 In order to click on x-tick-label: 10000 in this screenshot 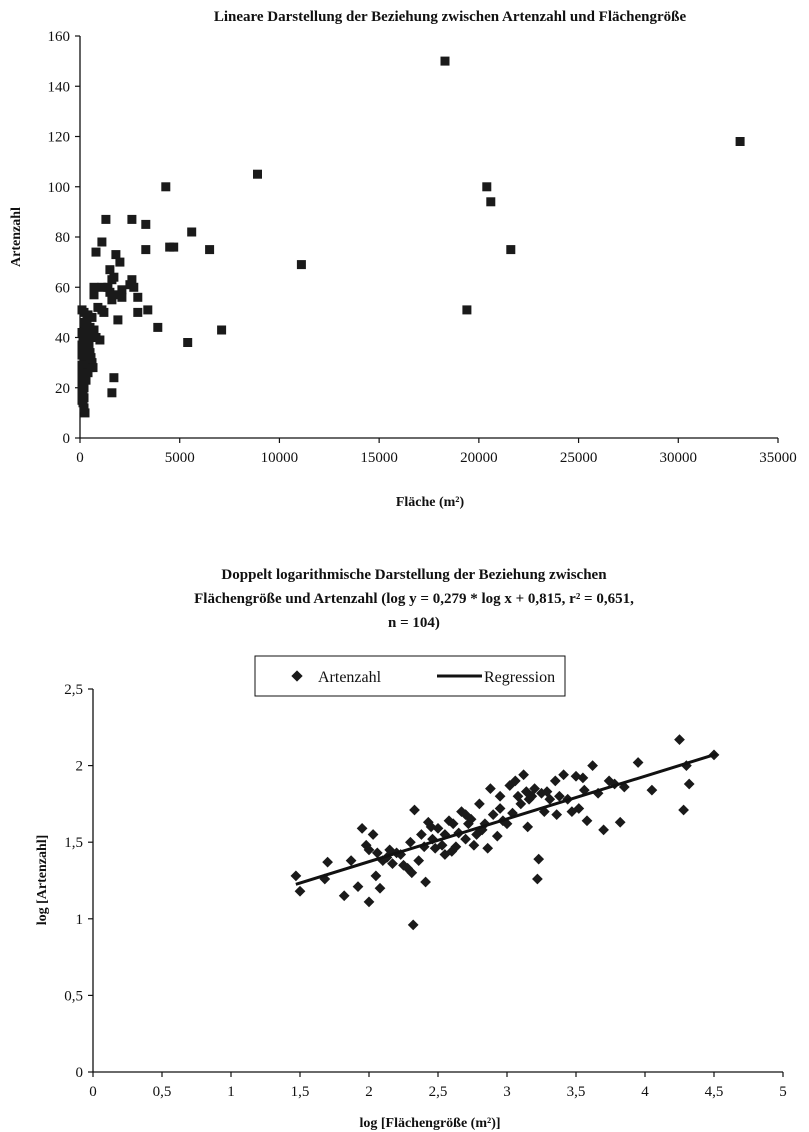, I will do `click(280, 458)`.